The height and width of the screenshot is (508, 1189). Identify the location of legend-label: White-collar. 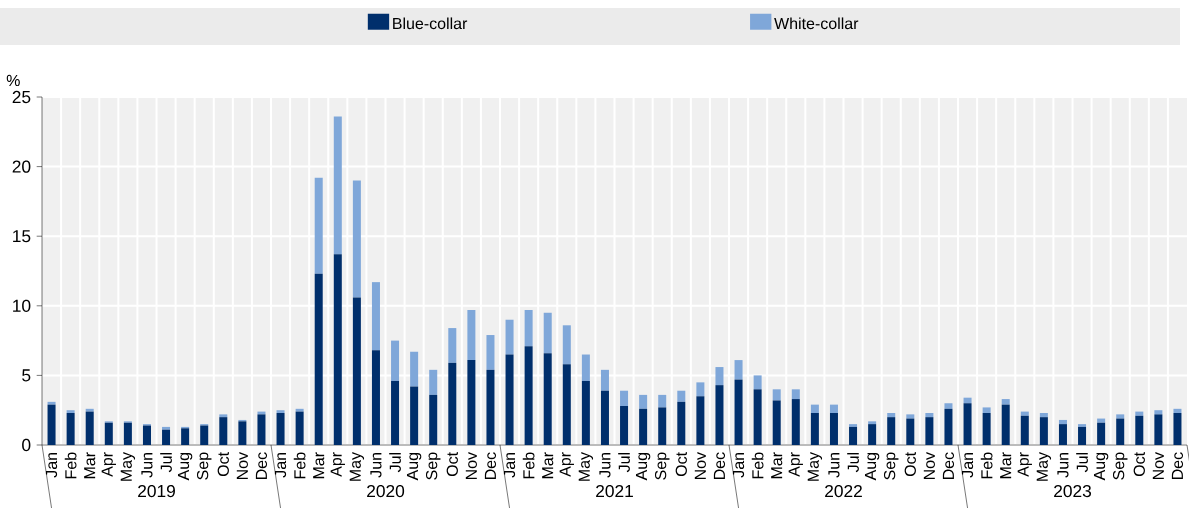
(816, 23).